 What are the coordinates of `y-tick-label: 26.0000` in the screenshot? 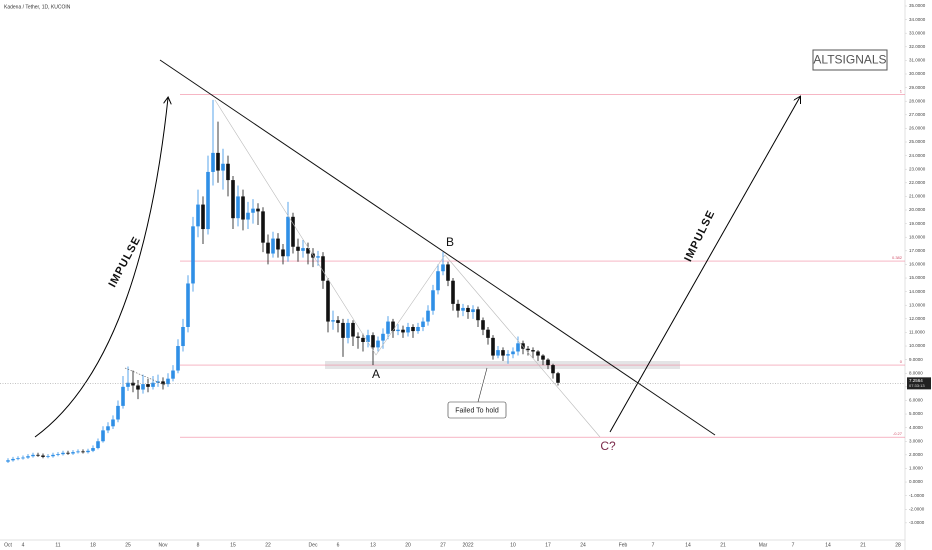 It's located at (917, 128).